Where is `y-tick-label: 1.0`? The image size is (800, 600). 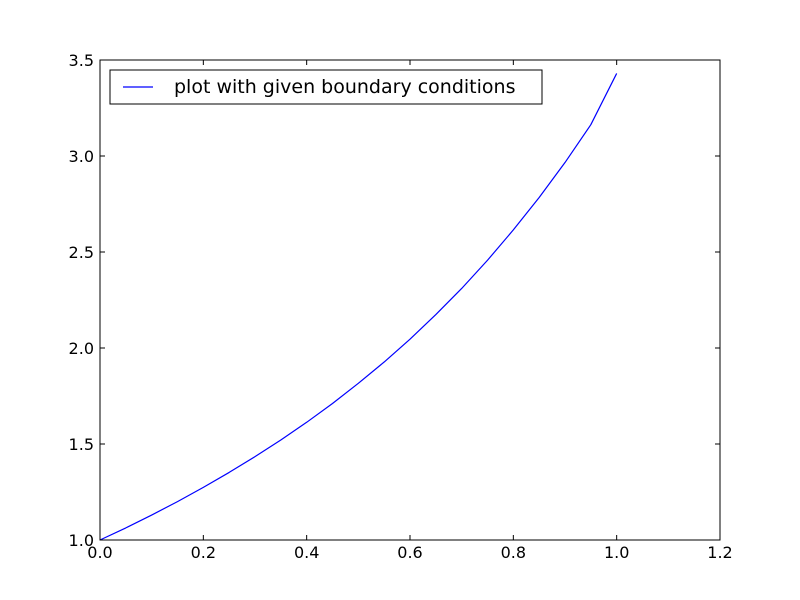
y-tick-label: 1.0 is located at coordinates (81, 540).